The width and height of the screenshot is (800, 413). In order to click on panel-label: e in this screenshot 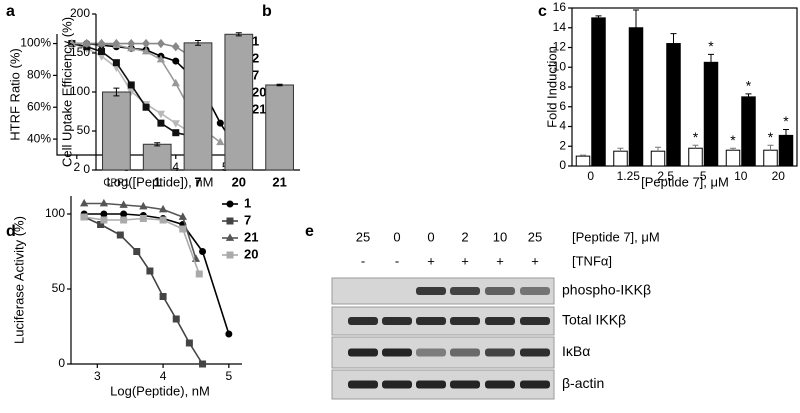, I will do `click(309, 231)`.